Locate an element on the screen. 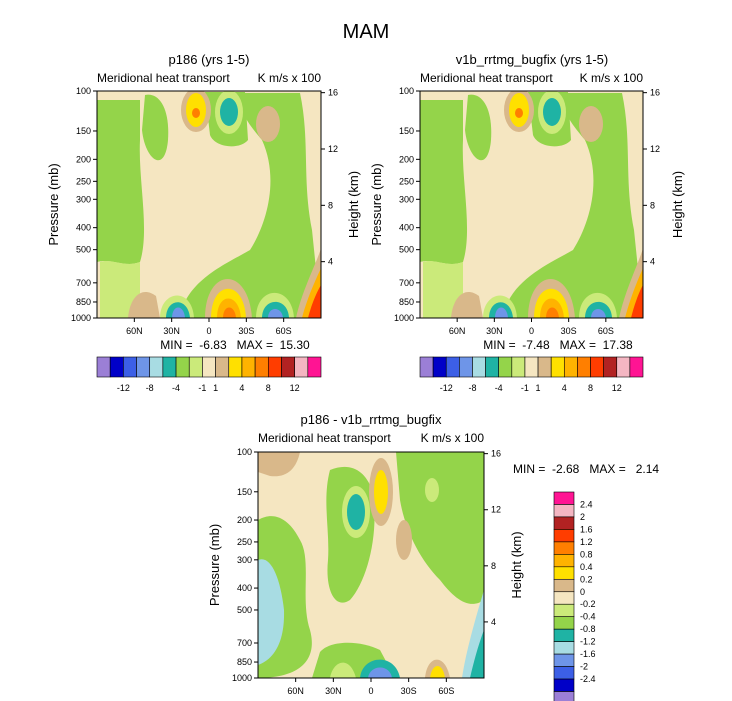 Image resolution: width=732 pixels, height=701 pixels. y-right-tick-label: 12 is located at coordinates (655, 149).